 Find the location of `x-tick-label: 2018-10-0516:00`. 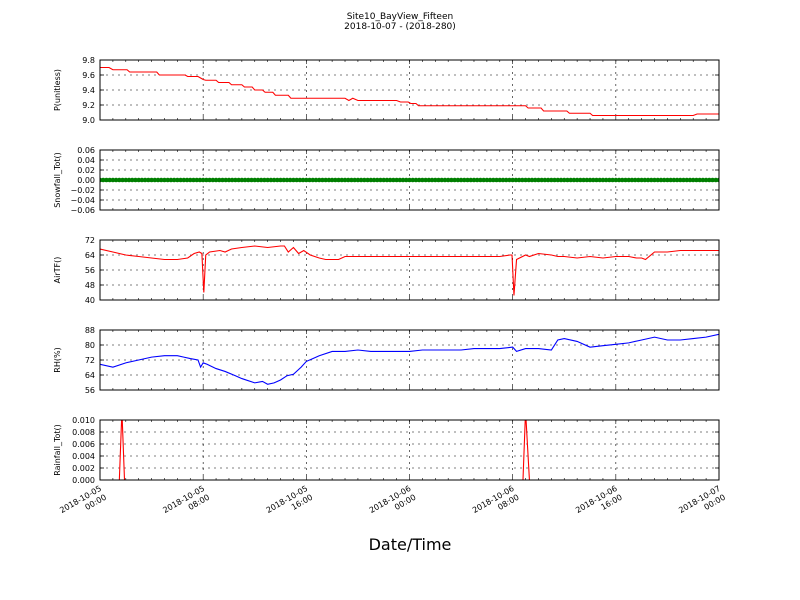

x-tick-label: 2018-10-0516:00 is located at coordinates (290, 504).